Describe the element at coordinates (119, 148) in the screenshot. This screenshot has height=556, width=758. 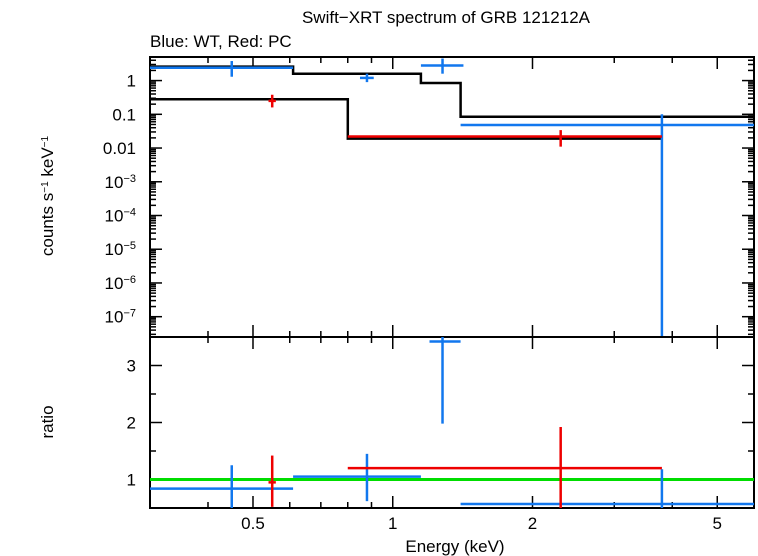
I see `spectrum-y-tick-label: 0.01` at that location.